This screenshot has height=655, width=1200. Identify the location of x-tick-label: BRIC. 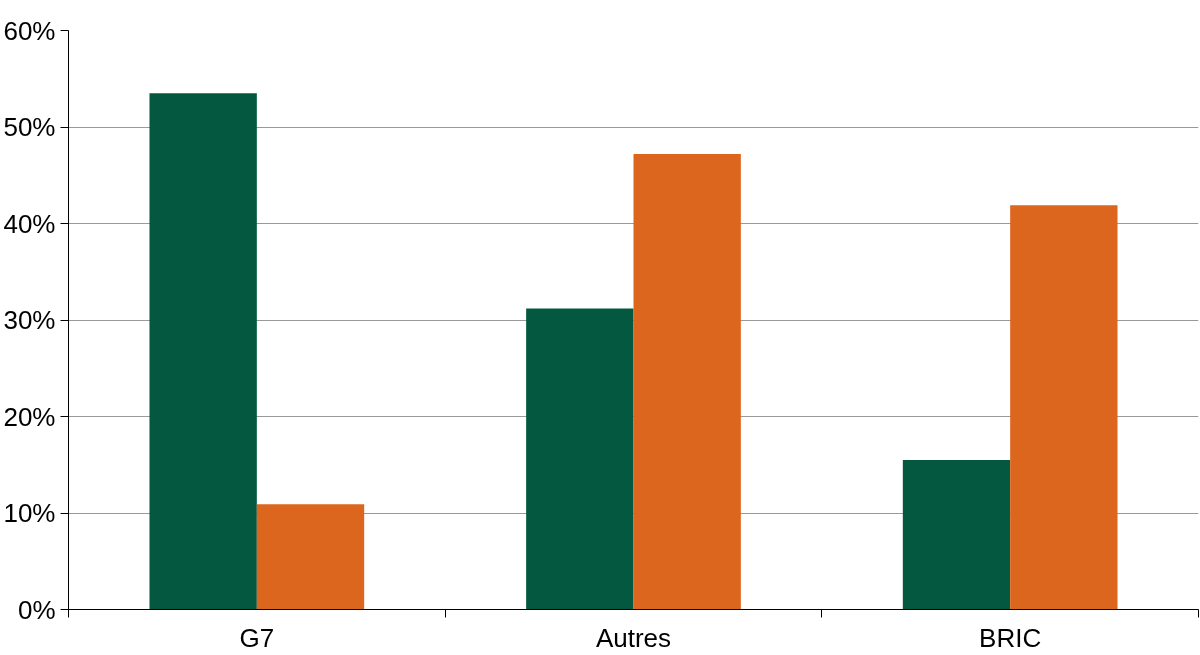
(1010, 637).